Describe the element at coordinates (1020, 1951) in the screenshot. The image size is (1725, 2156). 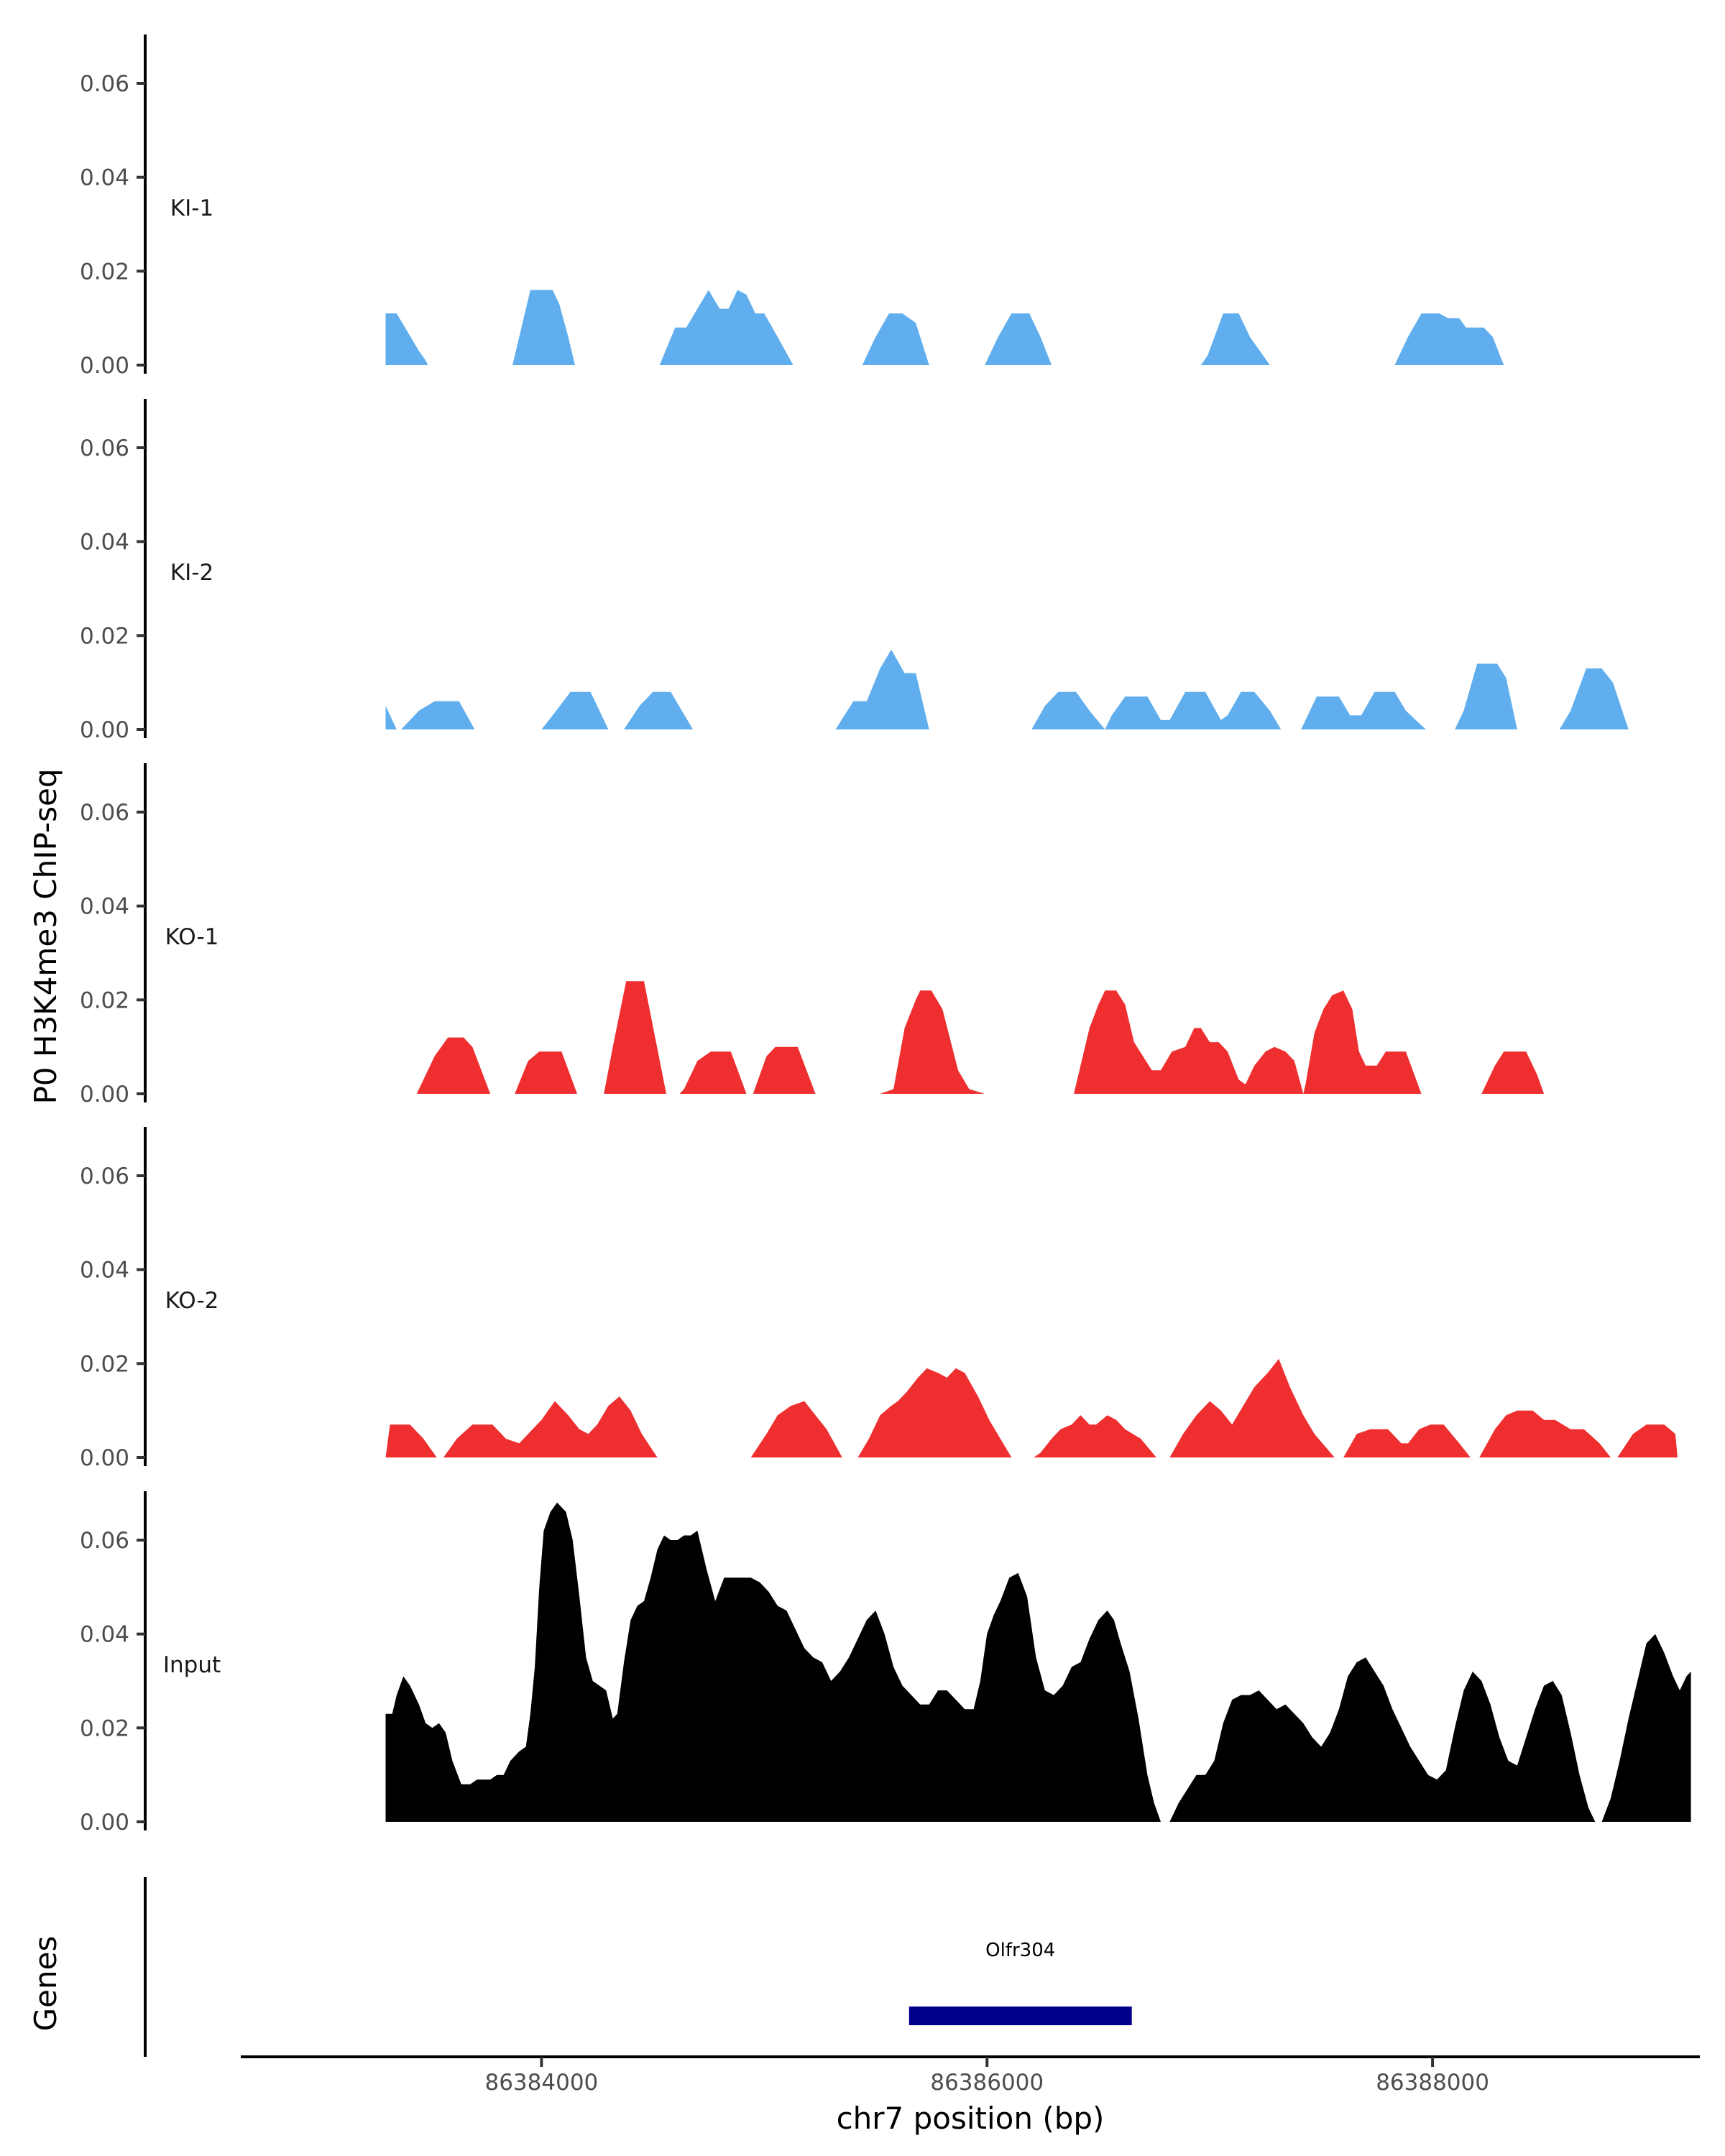
I see `gene-label: Olfr304` at that location.